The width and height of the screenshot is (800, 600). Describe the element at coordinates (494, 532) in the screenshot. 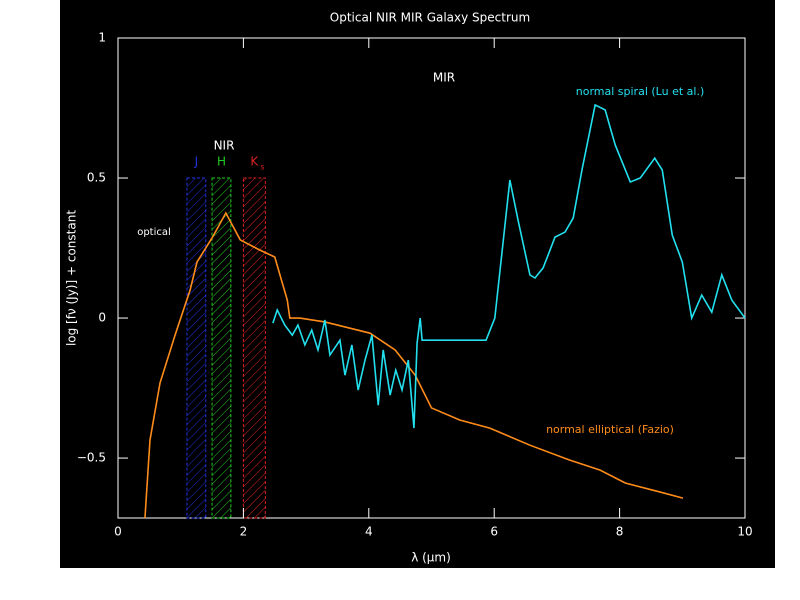

I see `x-tick-label: 6` at that location.